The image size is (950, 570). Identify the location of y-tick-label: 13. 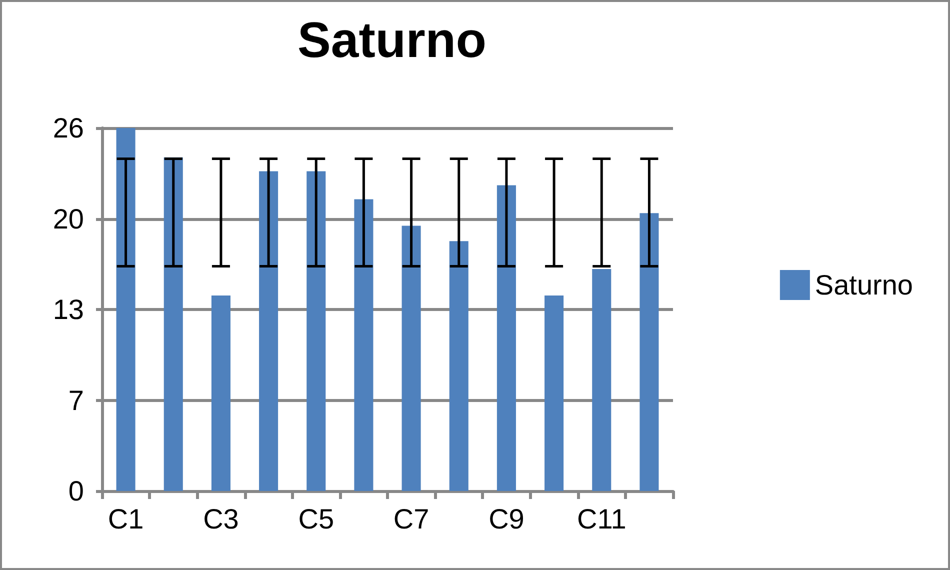
(68, 309).